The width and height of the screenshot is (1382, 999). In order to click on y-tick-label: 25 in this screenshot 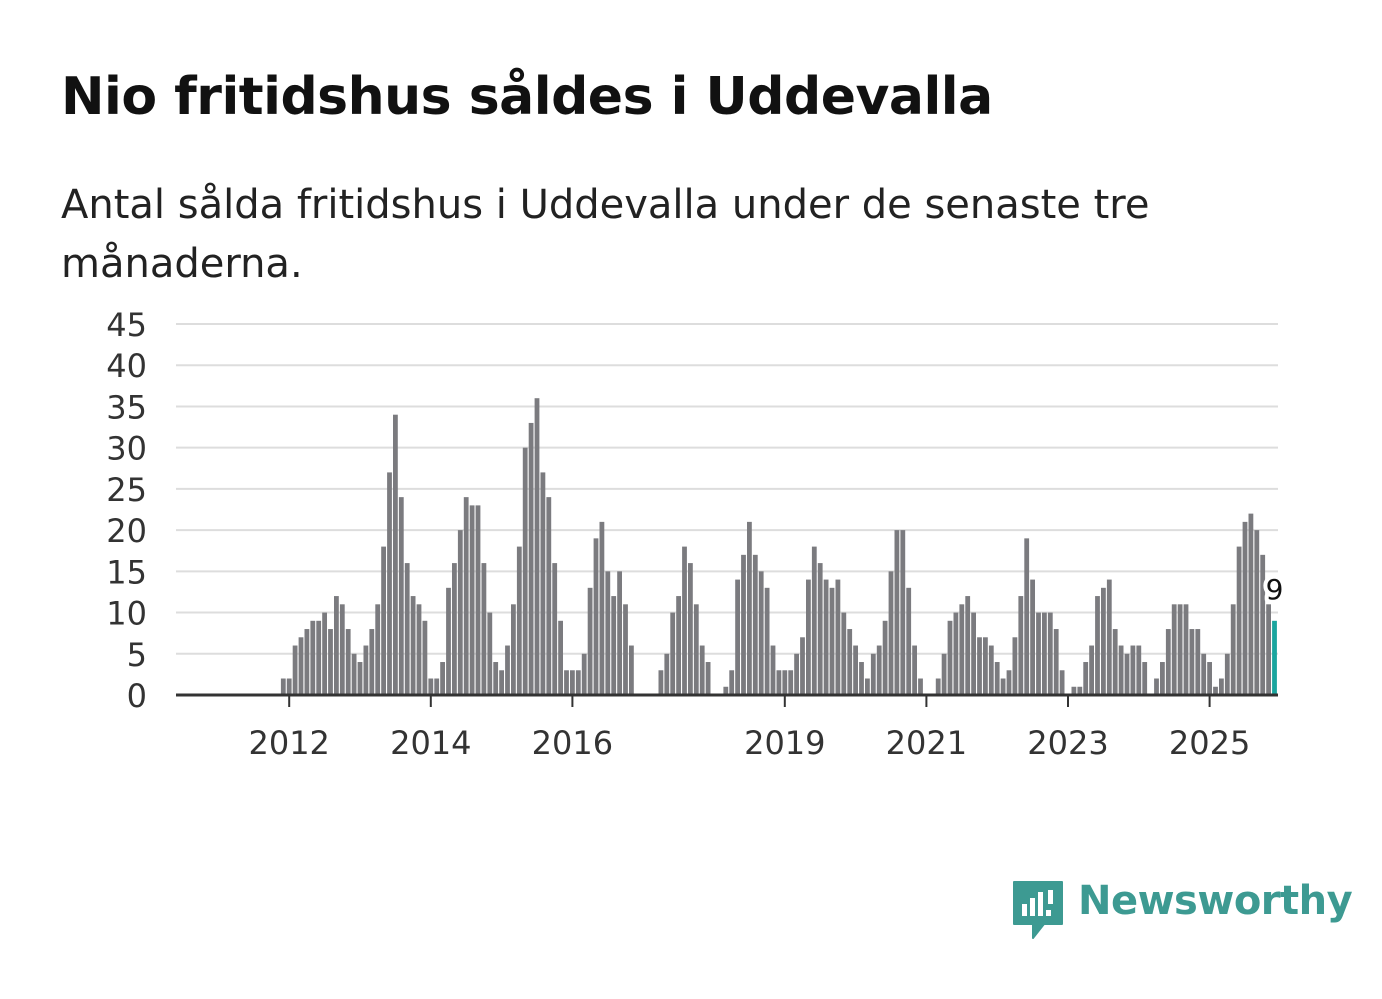, I will do `click(126, 490)`.